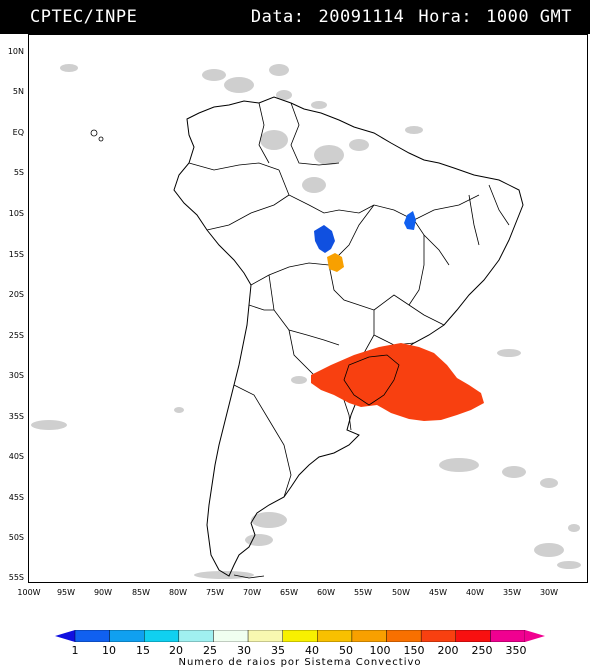 The height and width of the screenshot is (670, 600). Describe the element at coordinates (363, 592) in the screenshot. I see `lon-label: 55W` at that location.